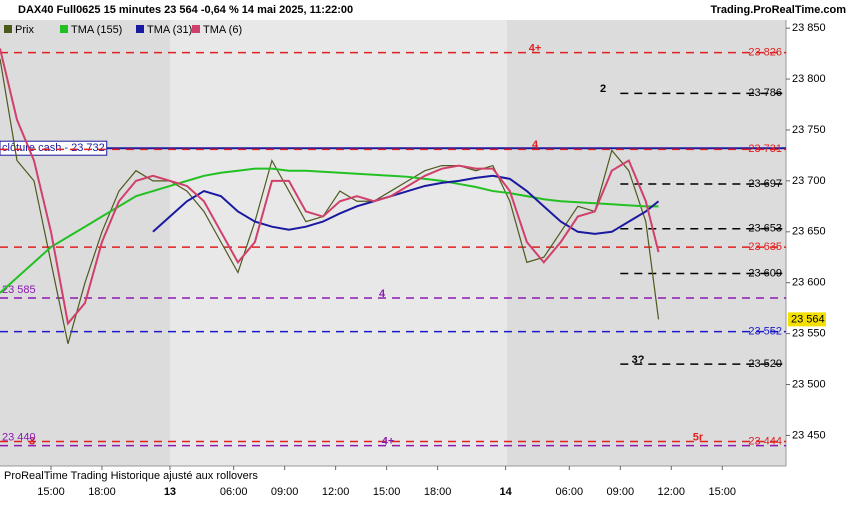 This screenshot has height=505, width=850. I want to click on y-tick-label: 23 850, so click(809, 28).